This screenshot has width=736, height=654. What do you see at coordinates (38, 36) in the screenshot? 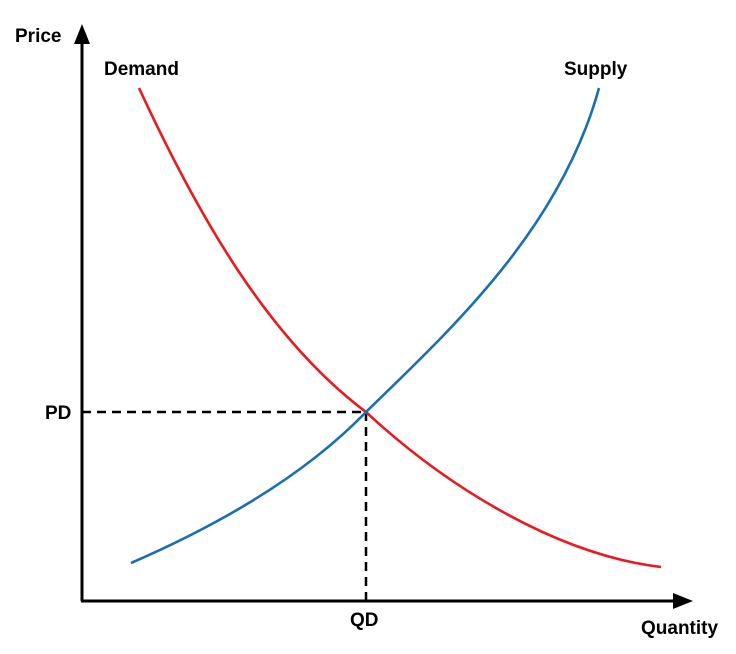
I see `y-axis-label: Price` at bounding box center [38, 36].